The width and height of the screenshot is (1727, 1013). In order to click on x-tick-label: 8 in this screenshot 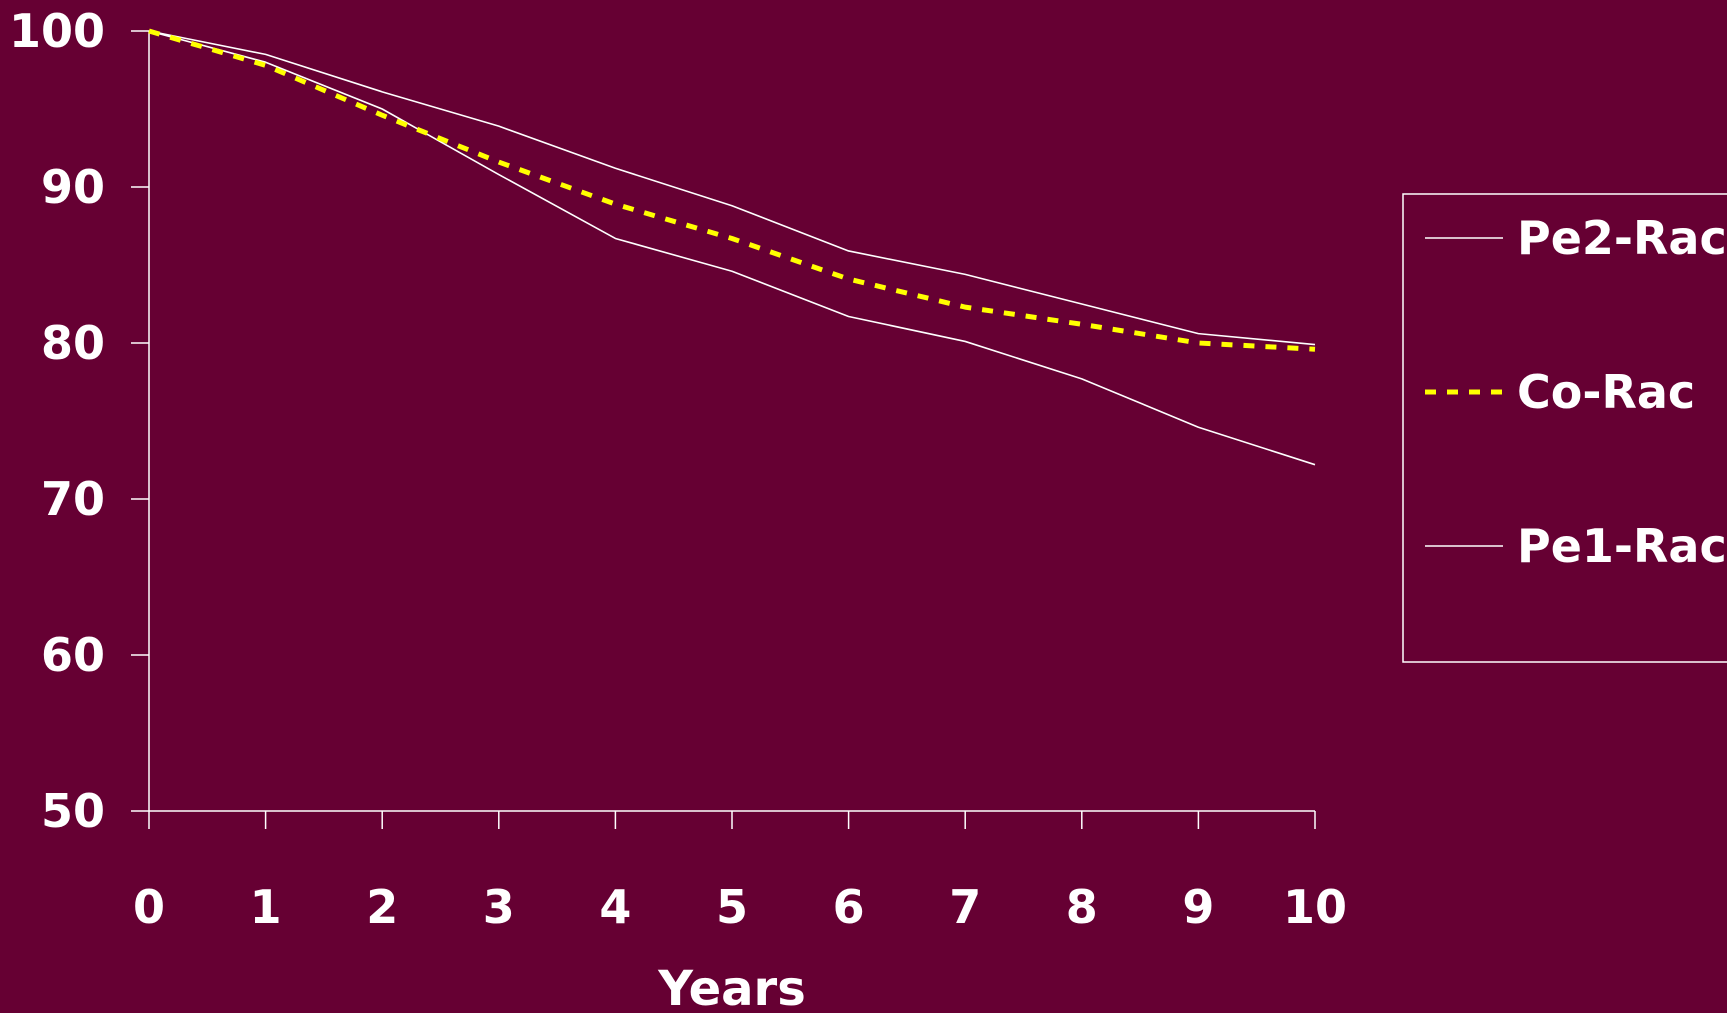, I will do `click(1082, 907)`.